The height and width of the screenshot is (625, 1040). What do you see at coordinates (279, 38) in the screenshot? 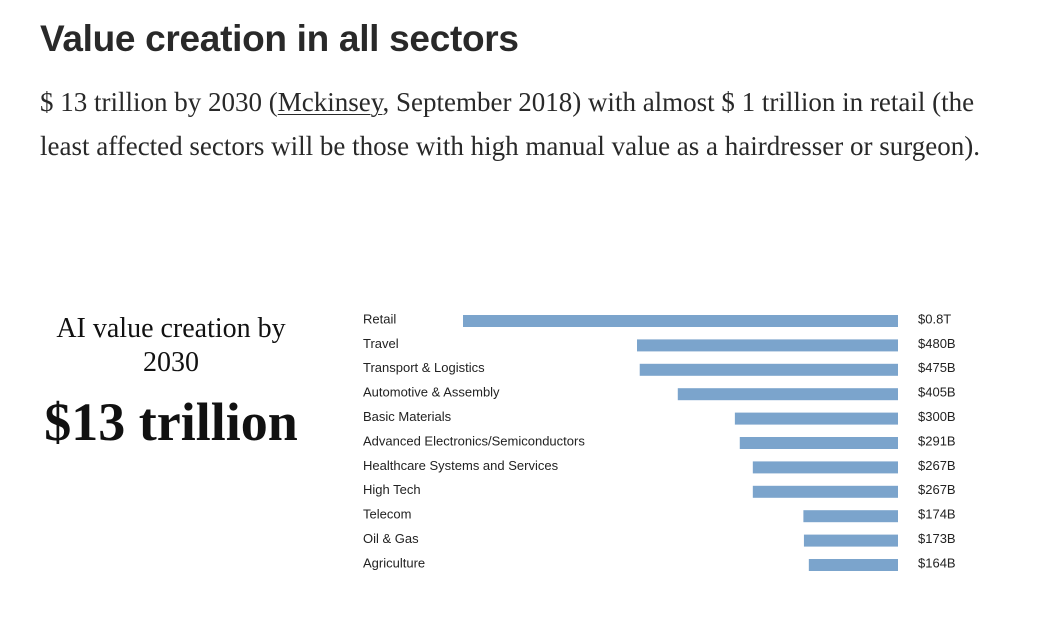
I see `section-heading: Value creation in all sectors` at bounding box center [279, 38].